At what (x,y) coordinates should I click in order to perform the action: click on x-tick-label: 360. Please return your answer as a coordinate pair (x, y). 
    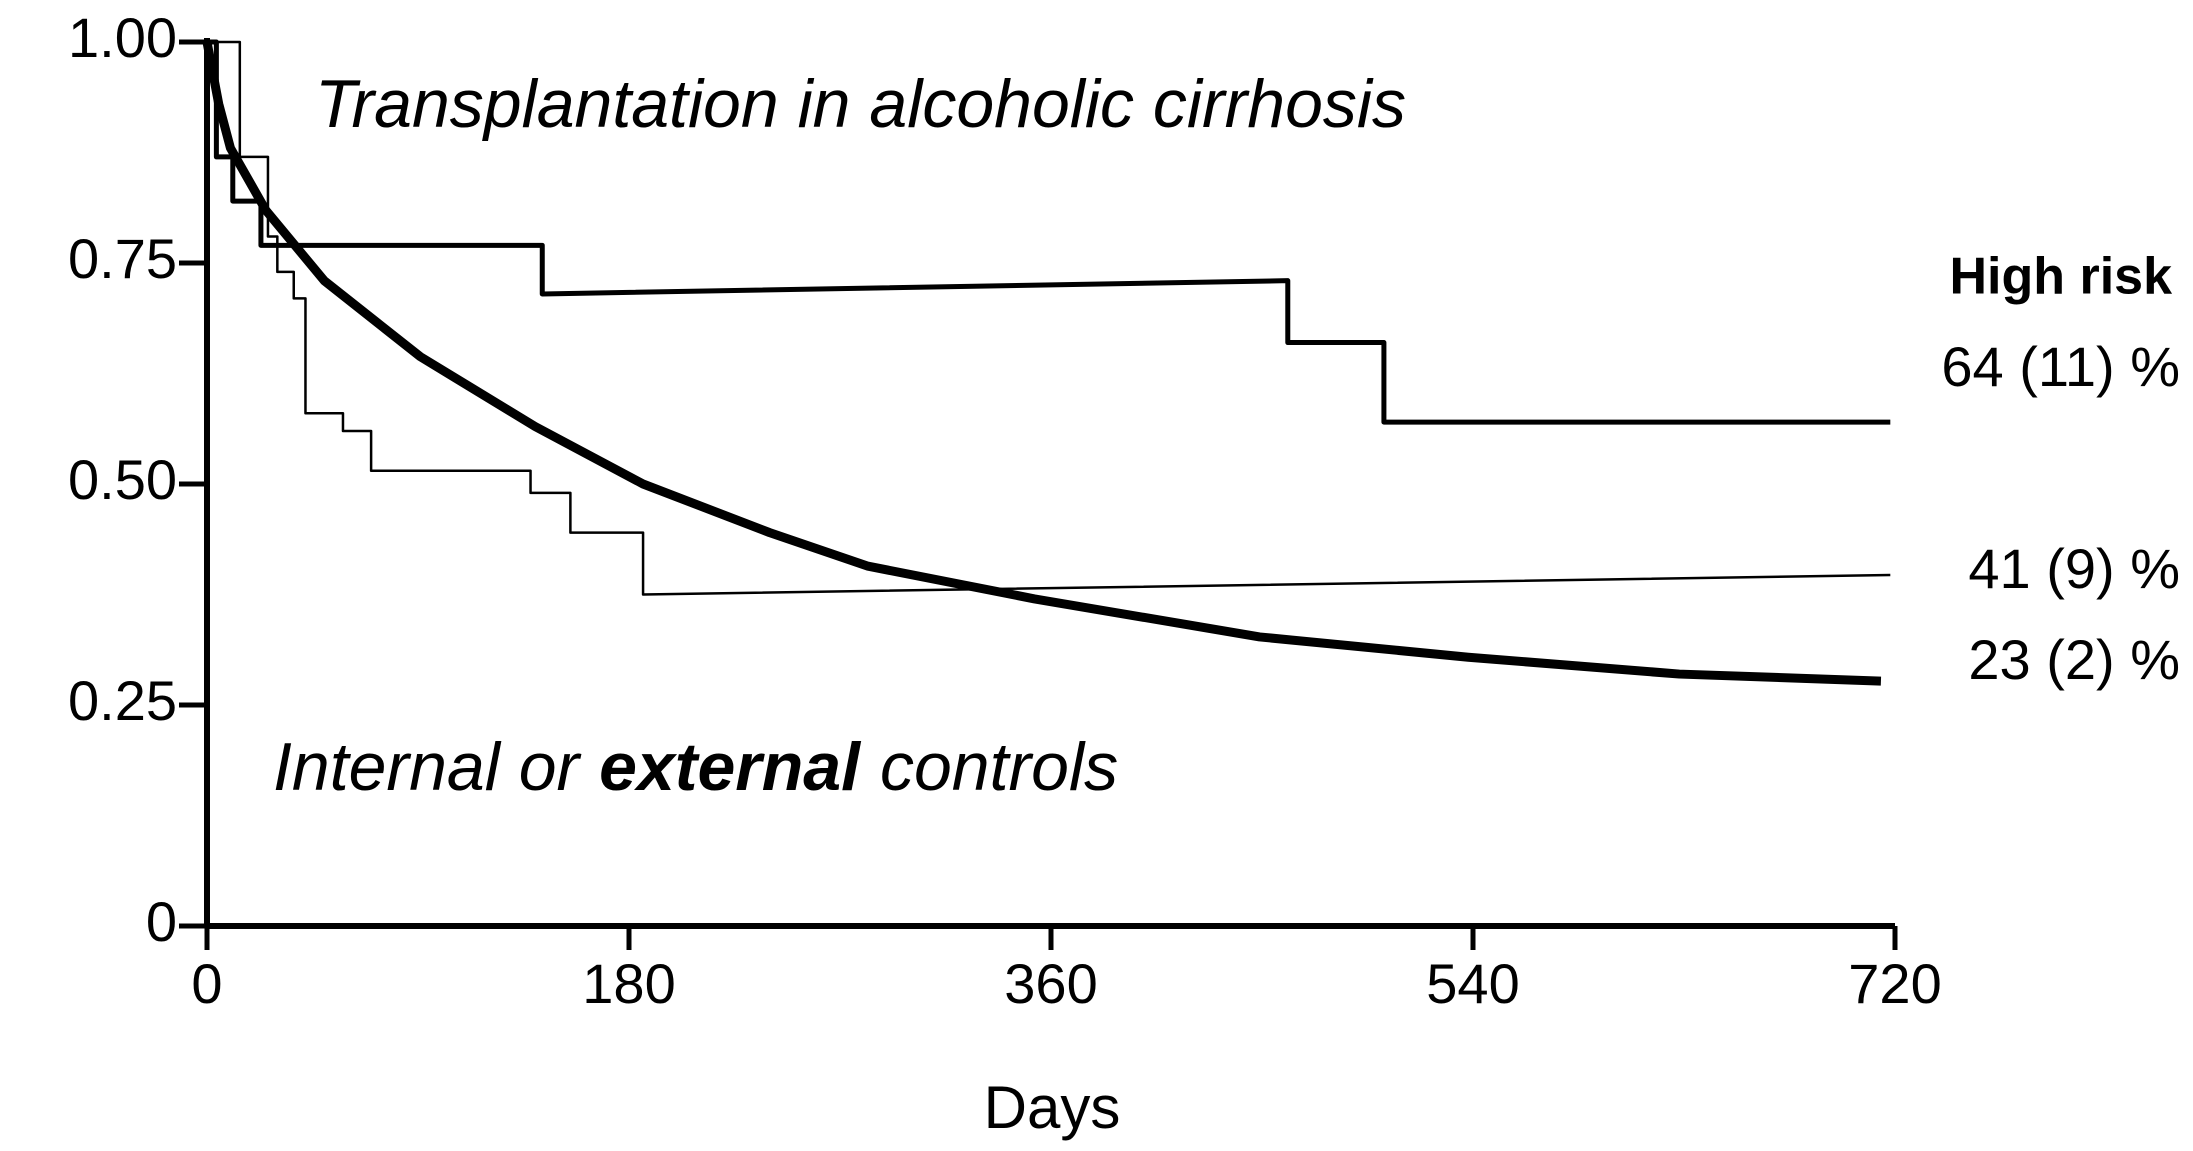
    Looking at the image, I should click on (1050, 983).